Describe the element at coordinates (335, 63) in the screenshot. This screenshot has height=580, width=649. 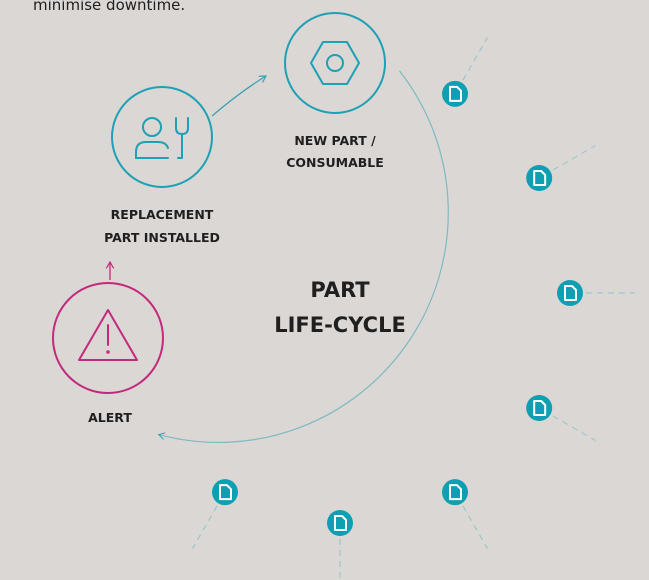
I see `new-part-icon` at that location.